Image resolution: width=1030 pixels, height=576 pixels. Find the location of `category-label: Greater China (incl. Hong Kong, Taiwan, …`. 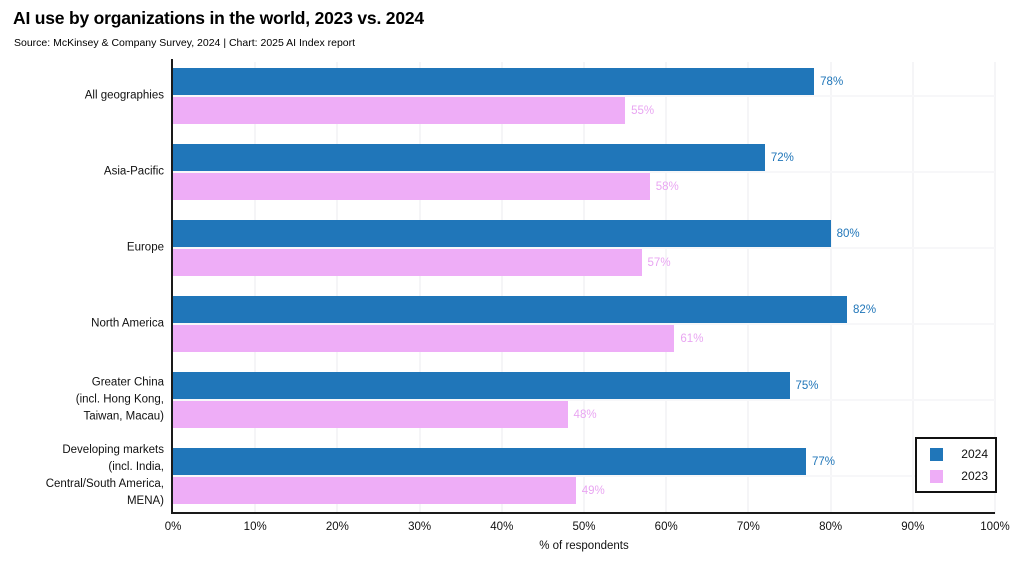

category-label: Greater China (incl. Hong Kong, Taiwan, … is located at coordinates (119, 399).